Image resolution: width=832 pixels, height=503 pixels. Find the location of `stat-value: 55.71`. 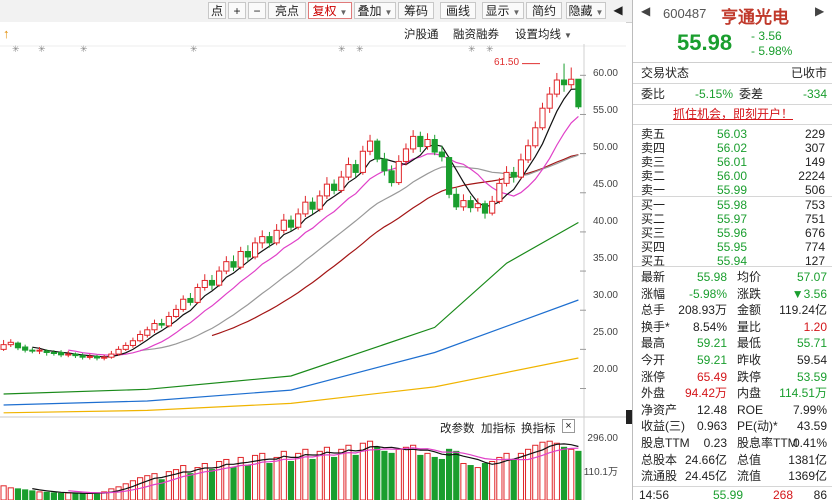

stat-value: 55.71 is located at coordinates (811, 343).